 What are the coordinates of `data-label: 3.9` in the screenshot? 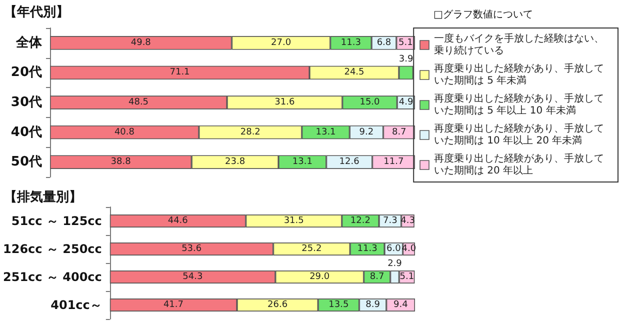 It's located at (406, 59).